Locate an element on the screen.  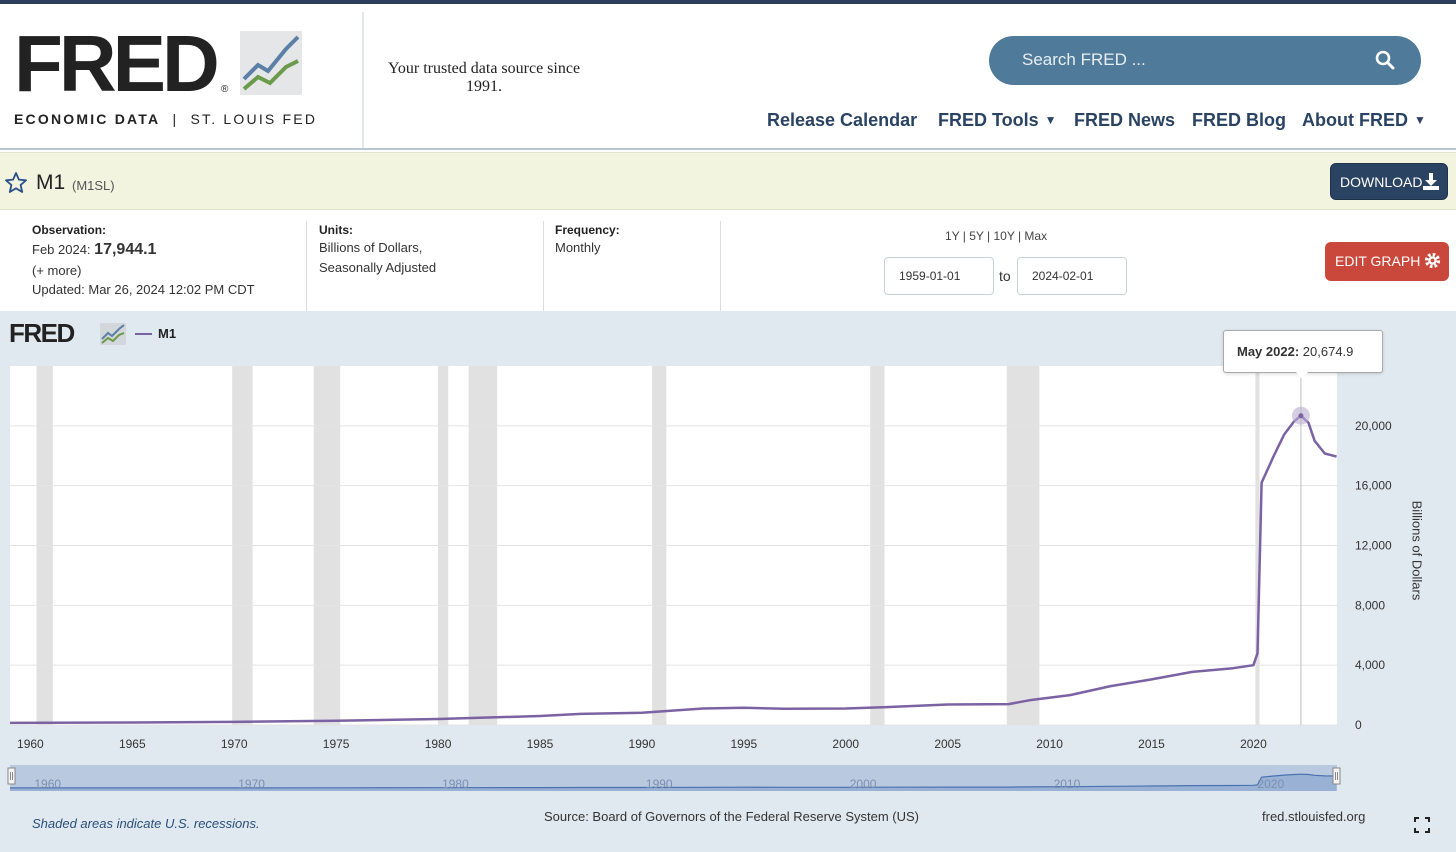
x-tick-label: 1990 is located at coordinates (642, 744).